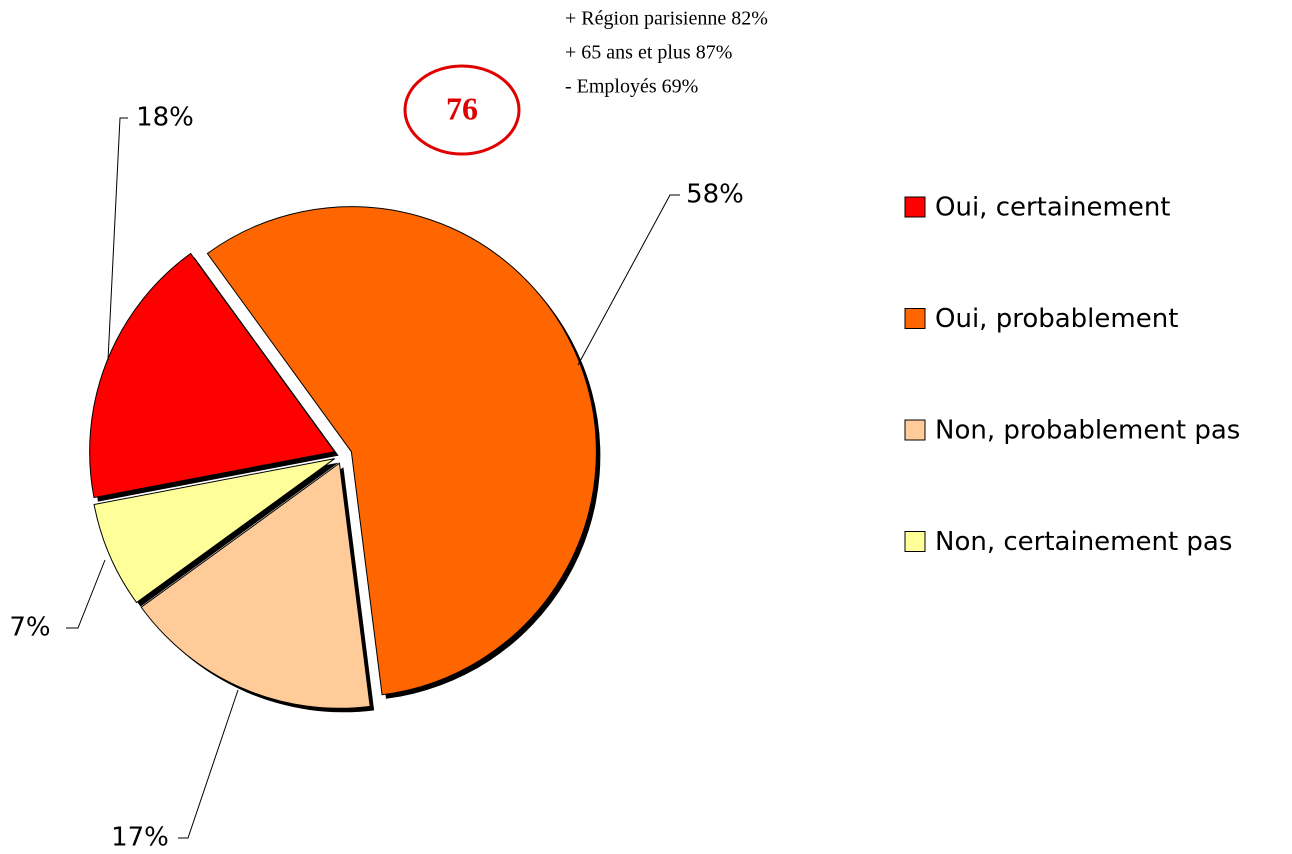  Describe the element at coordinates (631, 87) in the screenshot. I see `annotation: - Employés 69%` at that location.